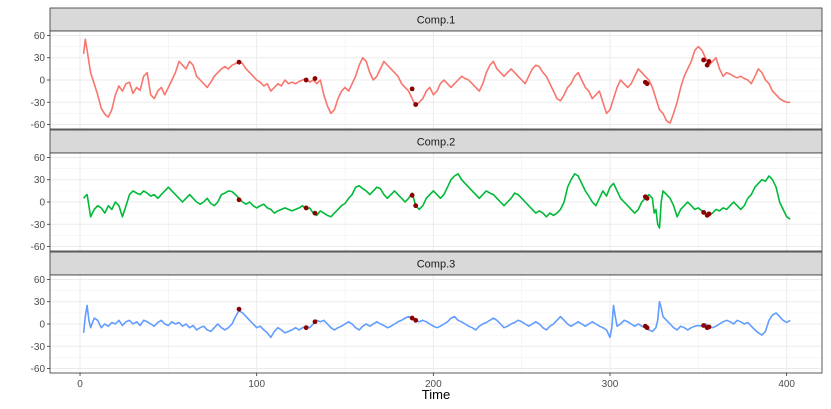  I want to click on x-tick-label: 100, so click(256, 384).